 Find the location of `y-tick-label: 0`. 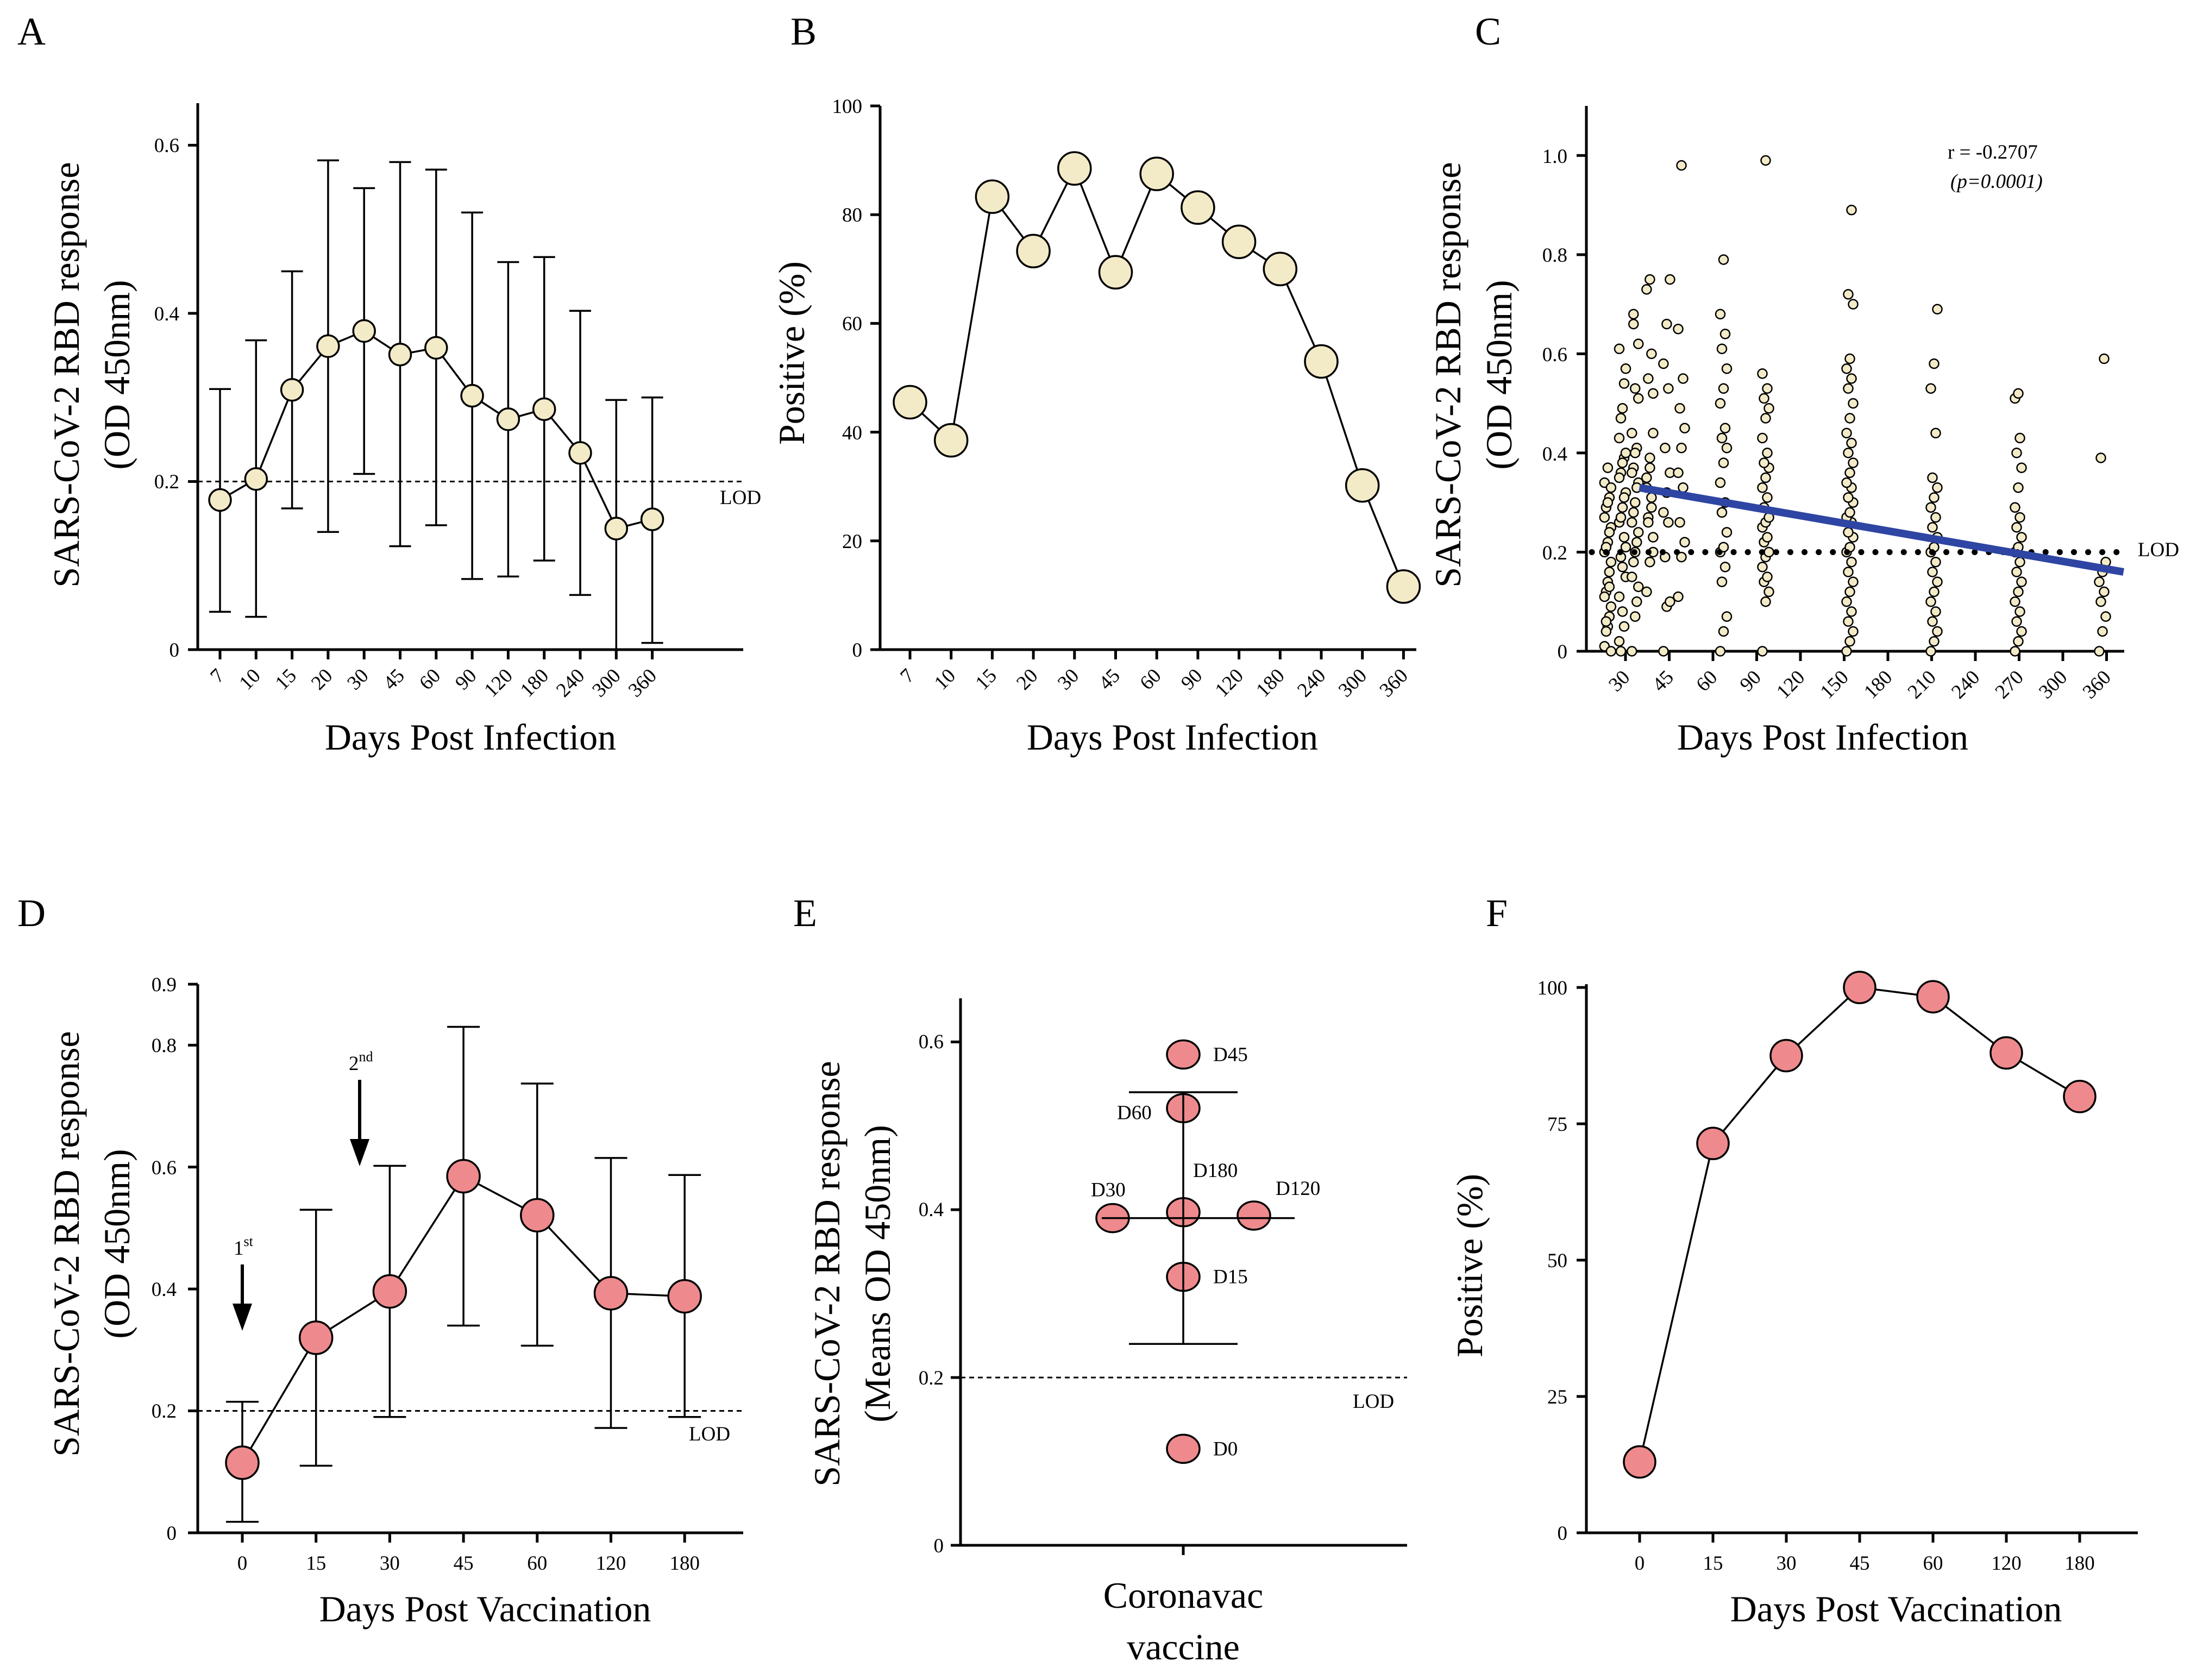

y-tick-label: 0 is located at coordinates (175, 650).